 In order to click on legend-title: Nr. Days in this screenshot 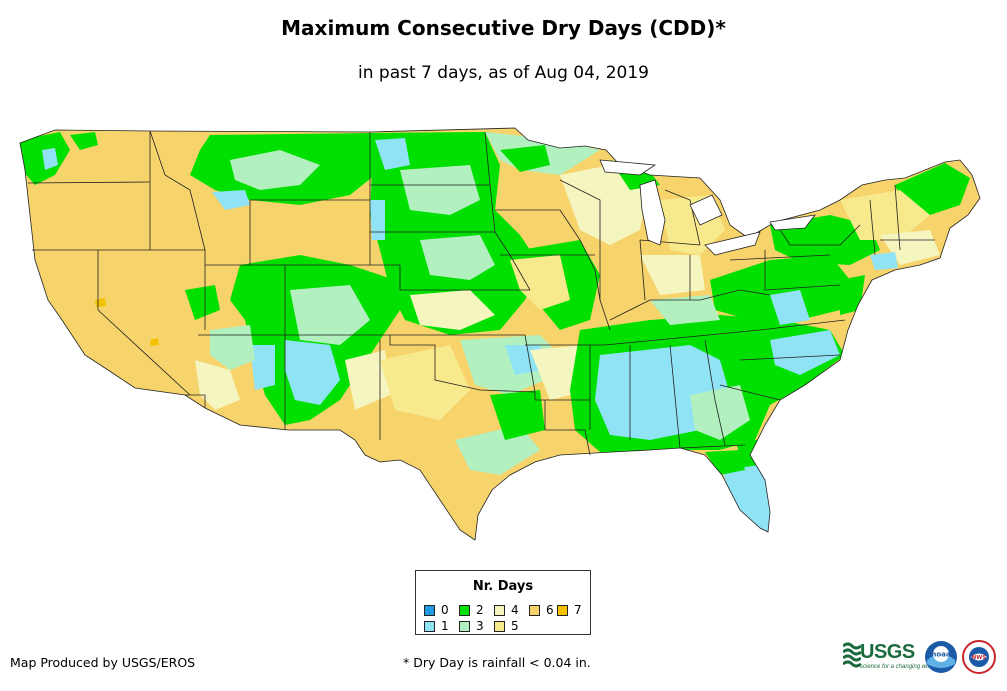, I will do `click(503, 586)`.